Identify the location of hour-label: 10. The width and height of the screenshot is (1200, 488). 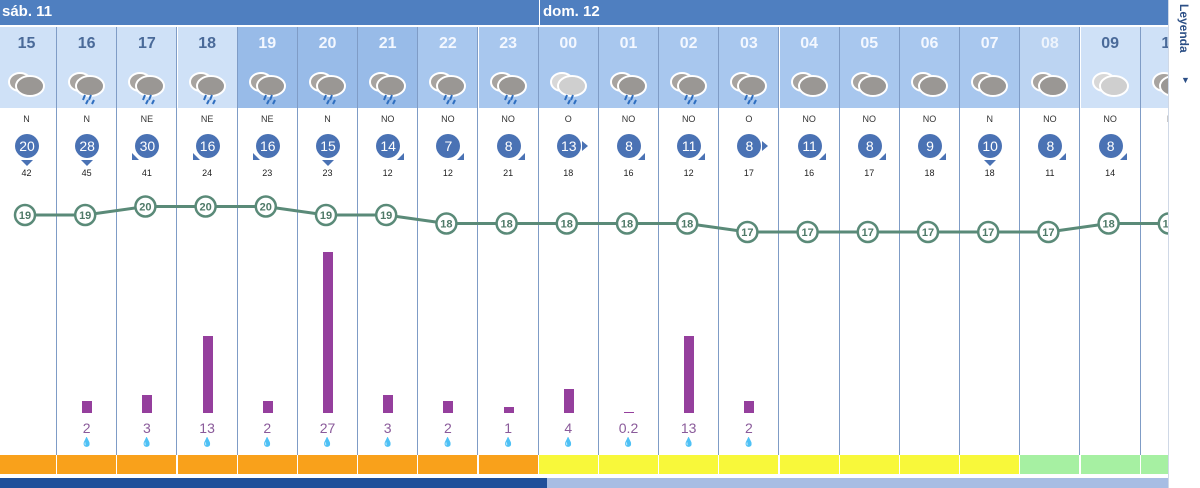
(1164, 43).